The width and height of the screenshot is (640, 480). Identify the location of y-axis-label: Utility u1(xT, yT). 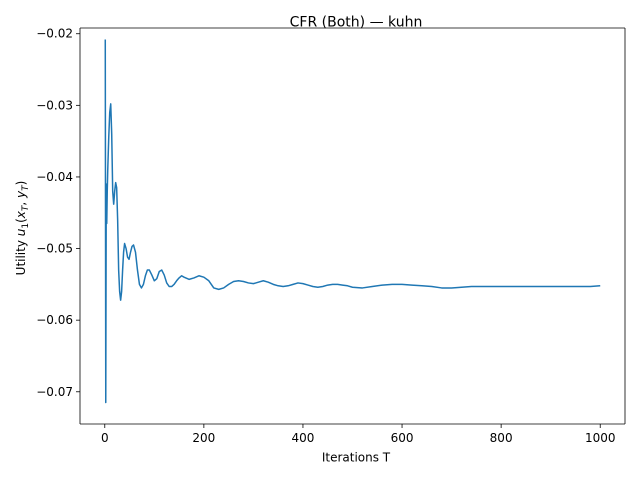
(22, 228).